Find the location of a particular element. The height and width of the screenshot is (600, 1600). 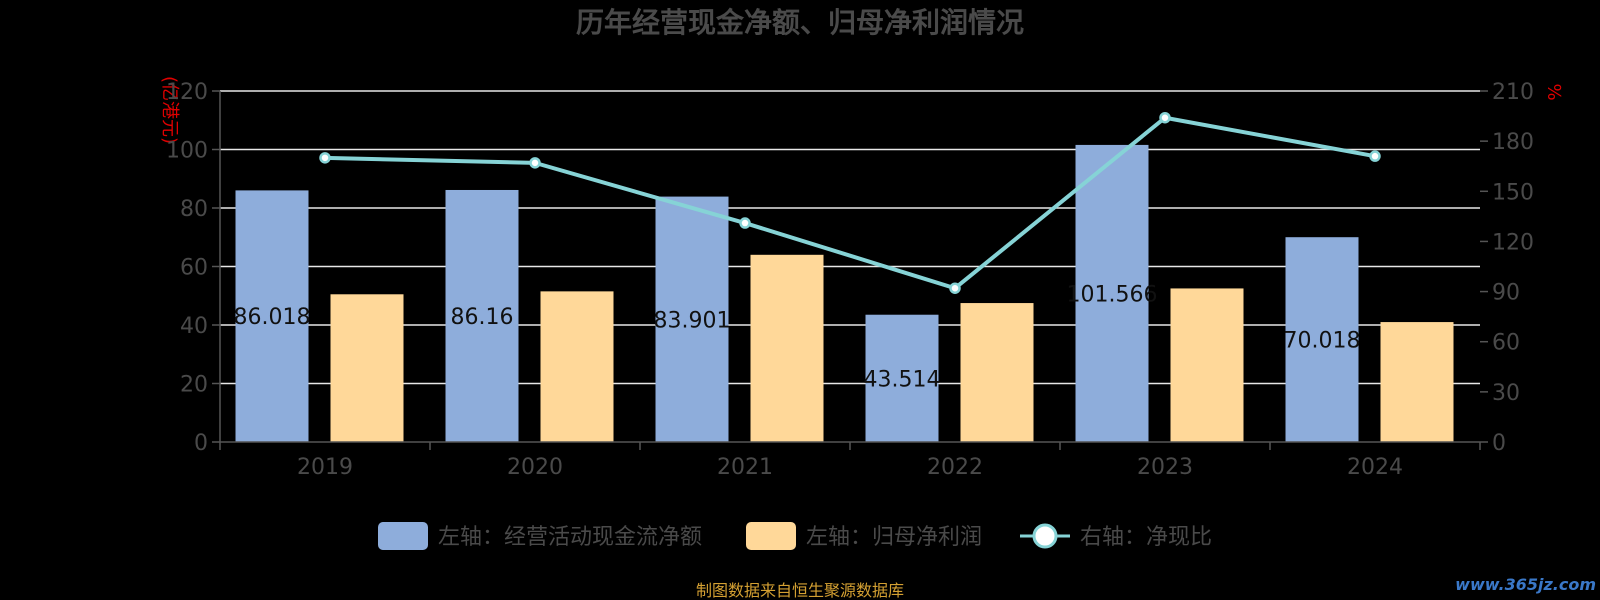

watermark: www.365jz.com is located at coordinates (1525, 584).